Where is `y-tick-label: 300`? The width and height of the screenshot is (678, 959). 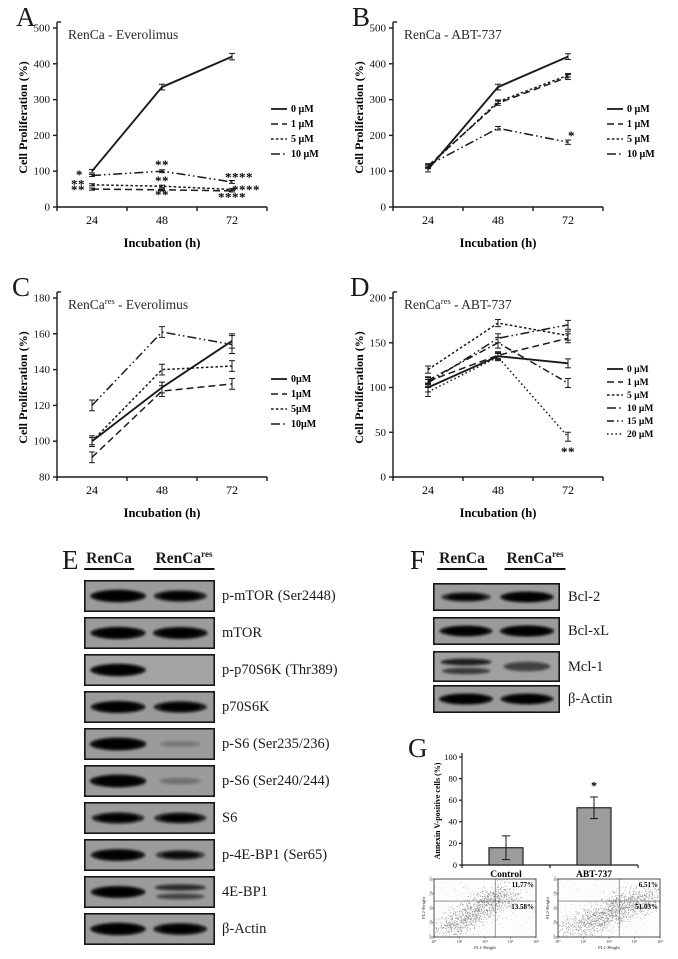
y-tick-label: 300 is located at coordinates (42, 100).